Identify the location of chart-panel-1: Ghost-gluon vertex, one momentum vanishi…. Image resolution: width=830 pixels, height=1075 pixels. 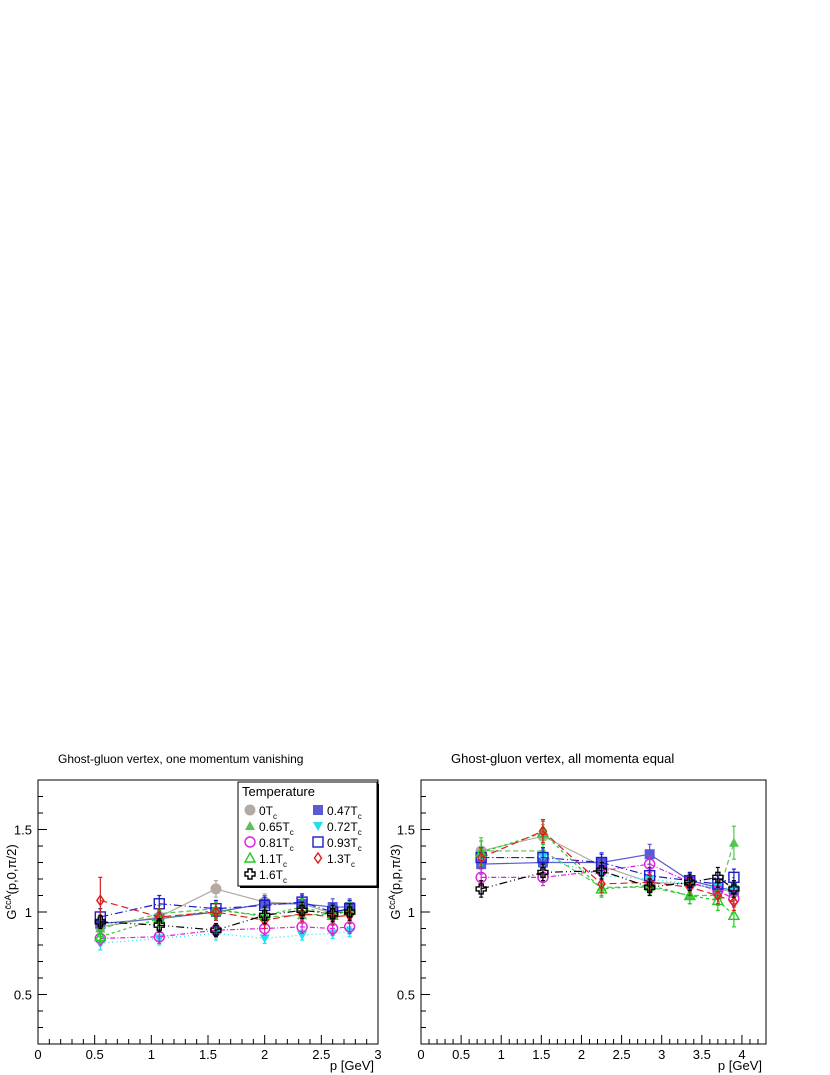
(198, 912).